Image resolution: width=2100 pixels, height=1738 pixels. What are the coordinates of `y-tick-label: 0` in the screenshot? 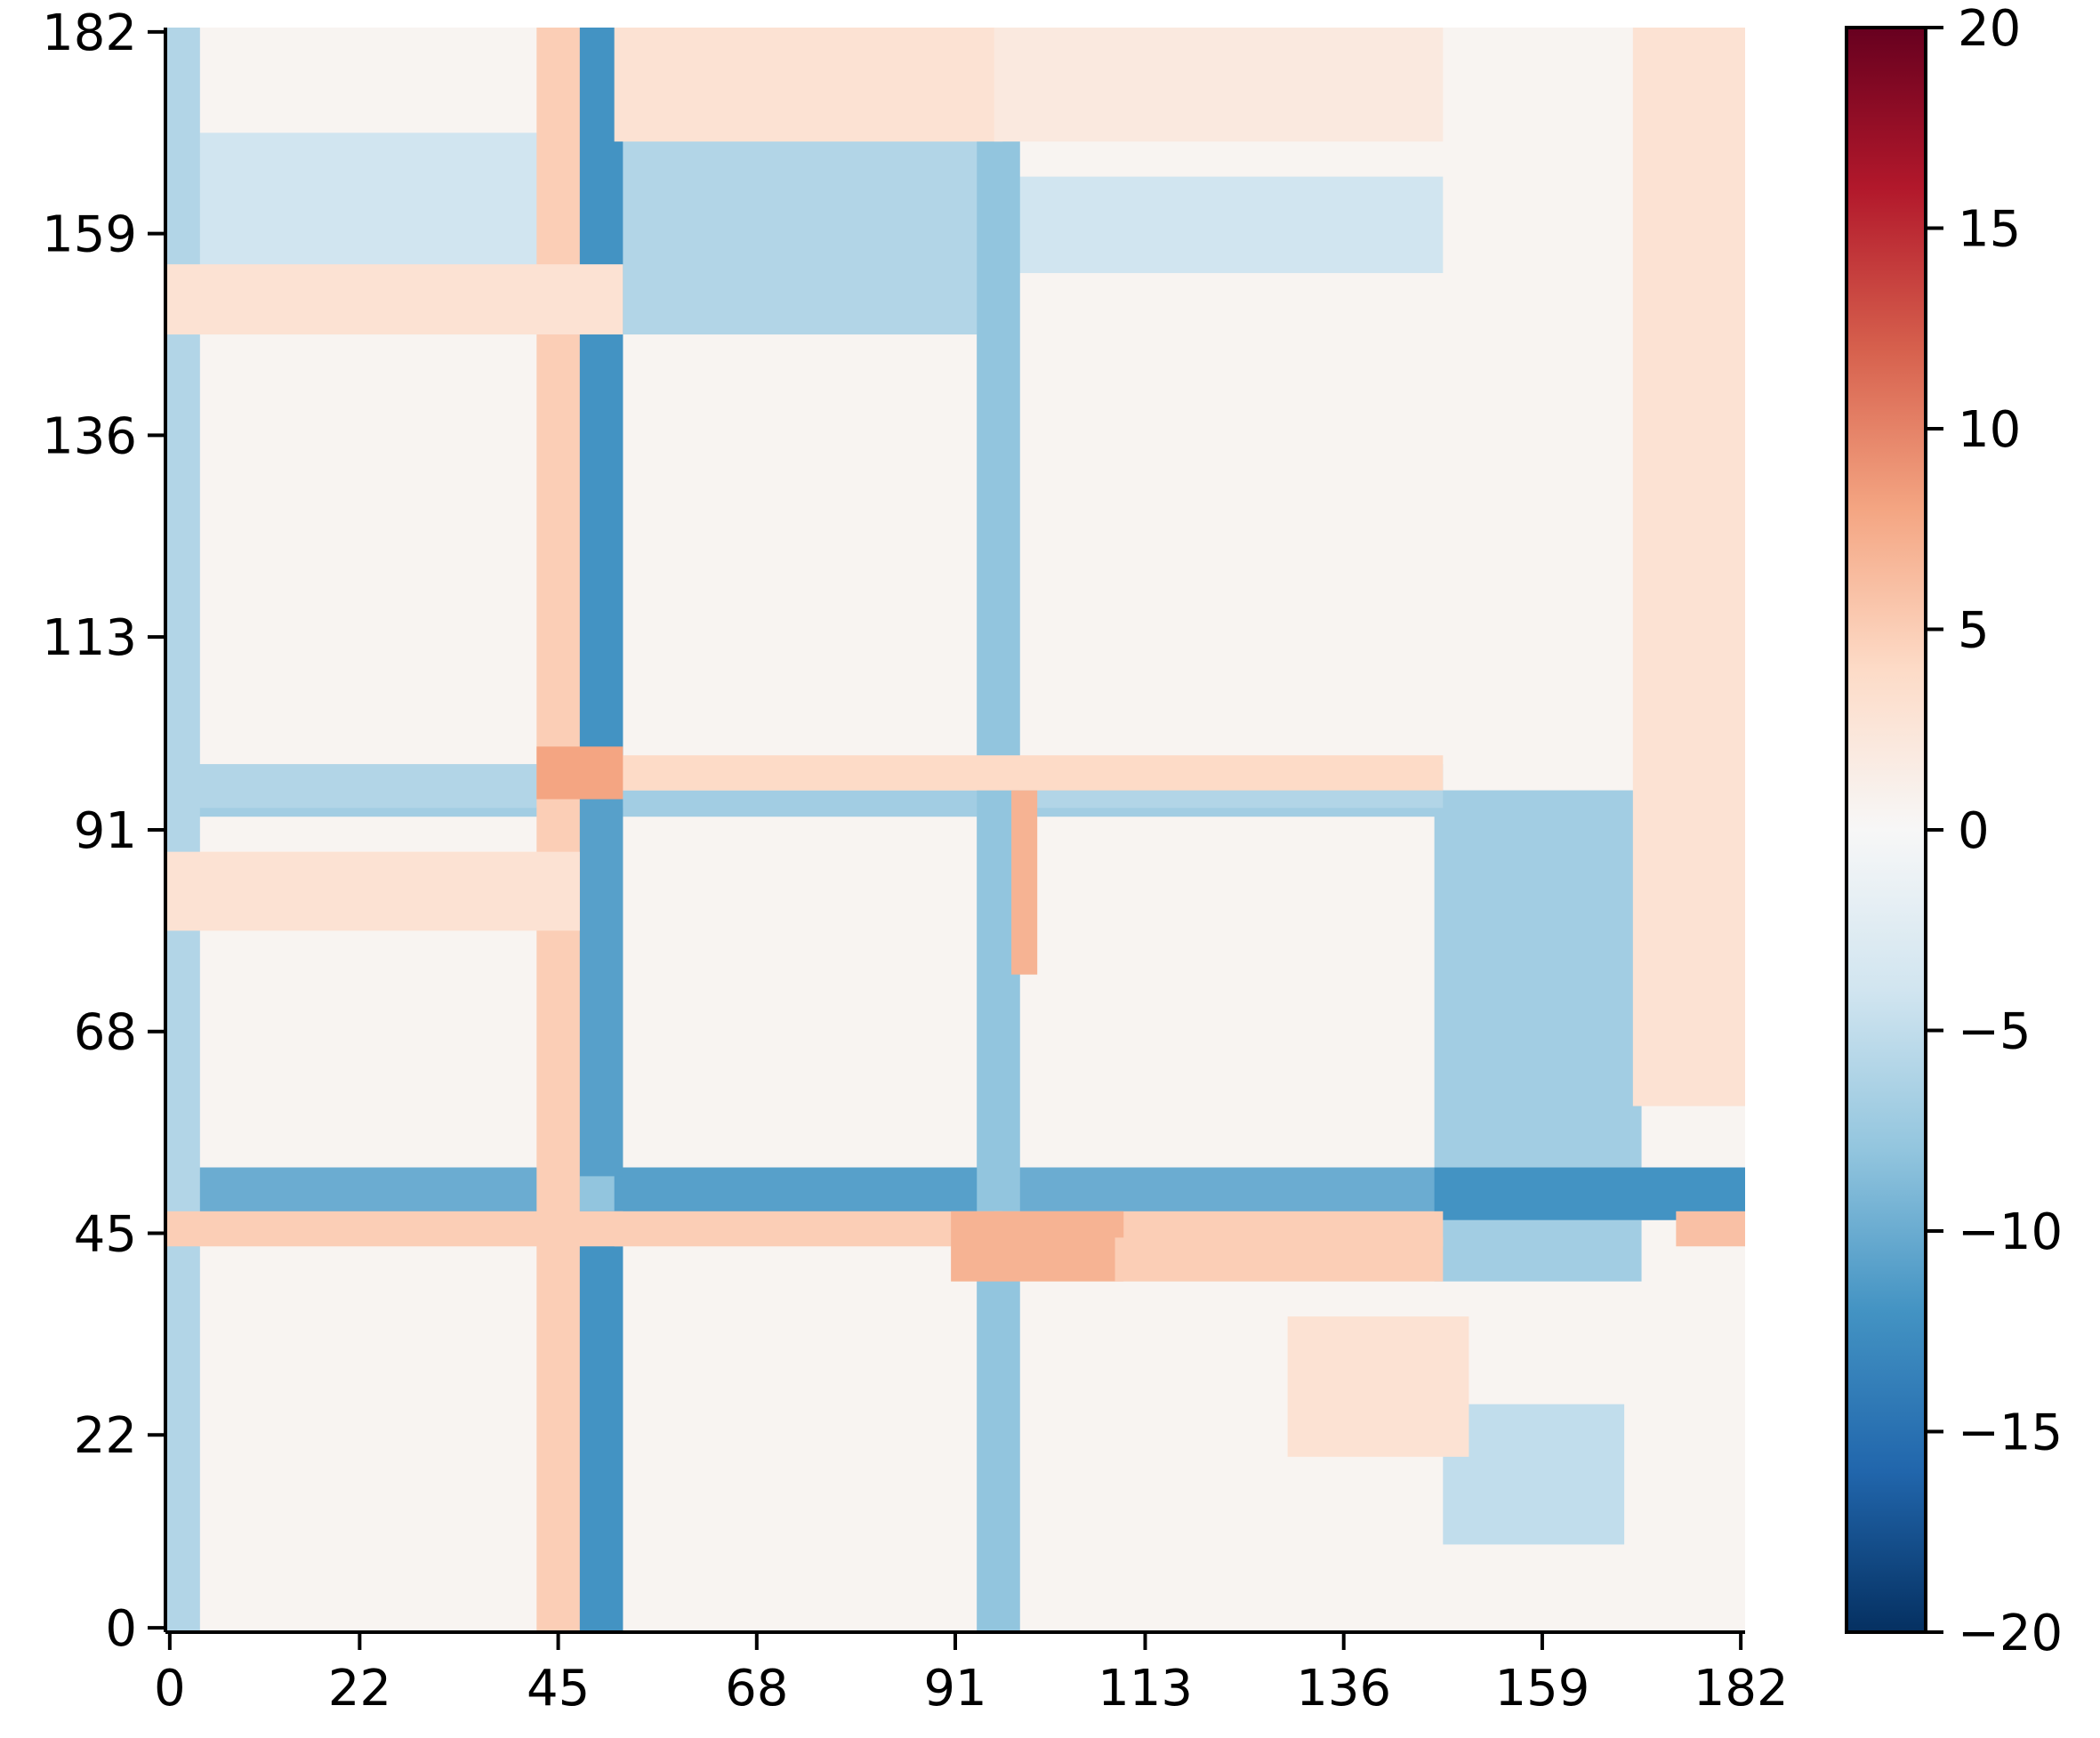 It's located at (121, 1629).